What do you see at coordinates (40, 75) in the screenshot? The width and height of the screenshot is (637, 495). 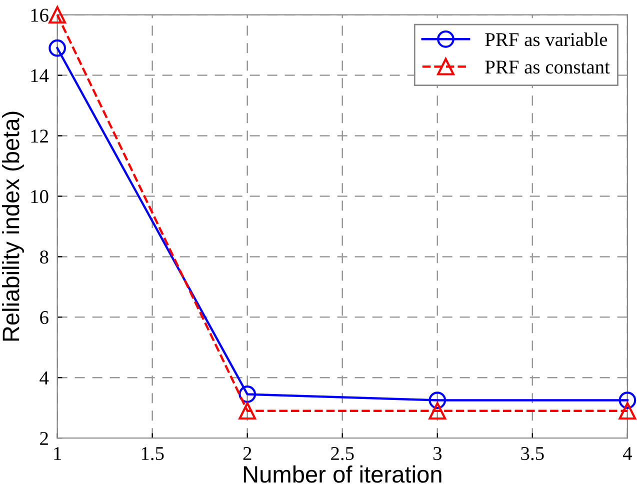 I see `y-tick-label: 14` at bounding box center [40, 75].